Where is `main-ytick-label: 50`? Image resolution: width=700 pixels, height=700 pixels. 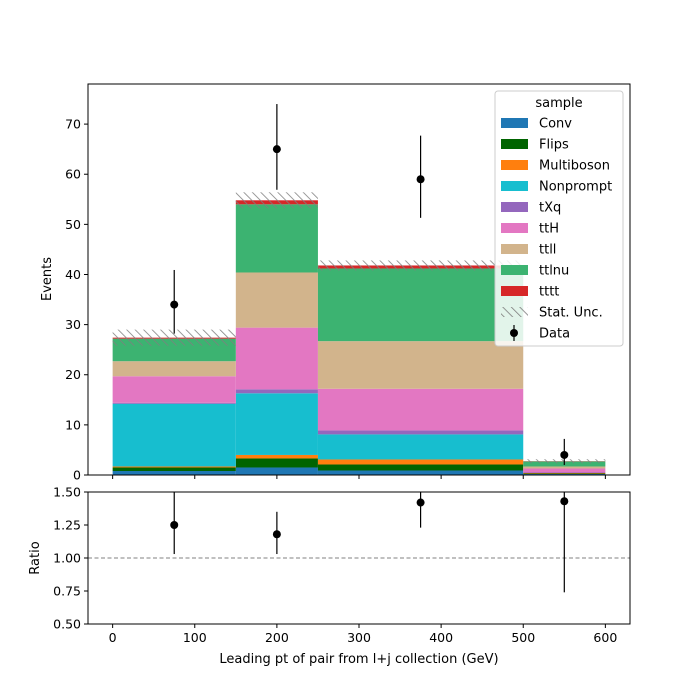
main-ytick-label: 50 is located at coordinates (73, 224).